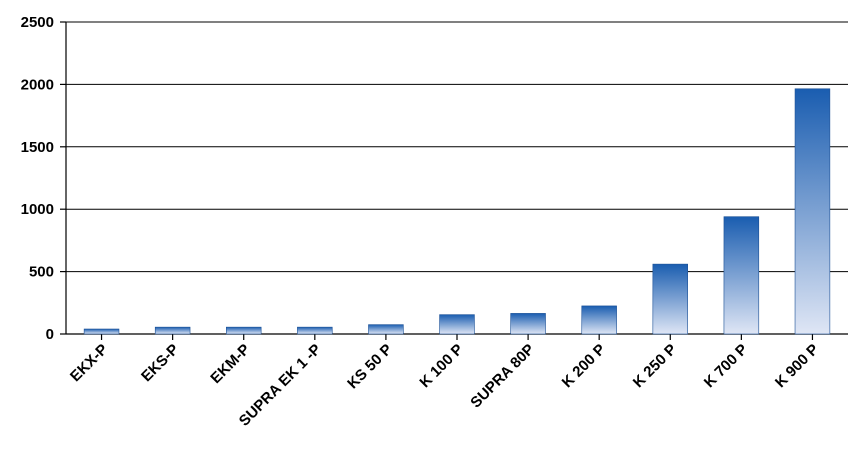  What do you see at coordinates (101, 331) in the screenshot?
I see `bar-ekx-p` at bounding box center [101, 331].